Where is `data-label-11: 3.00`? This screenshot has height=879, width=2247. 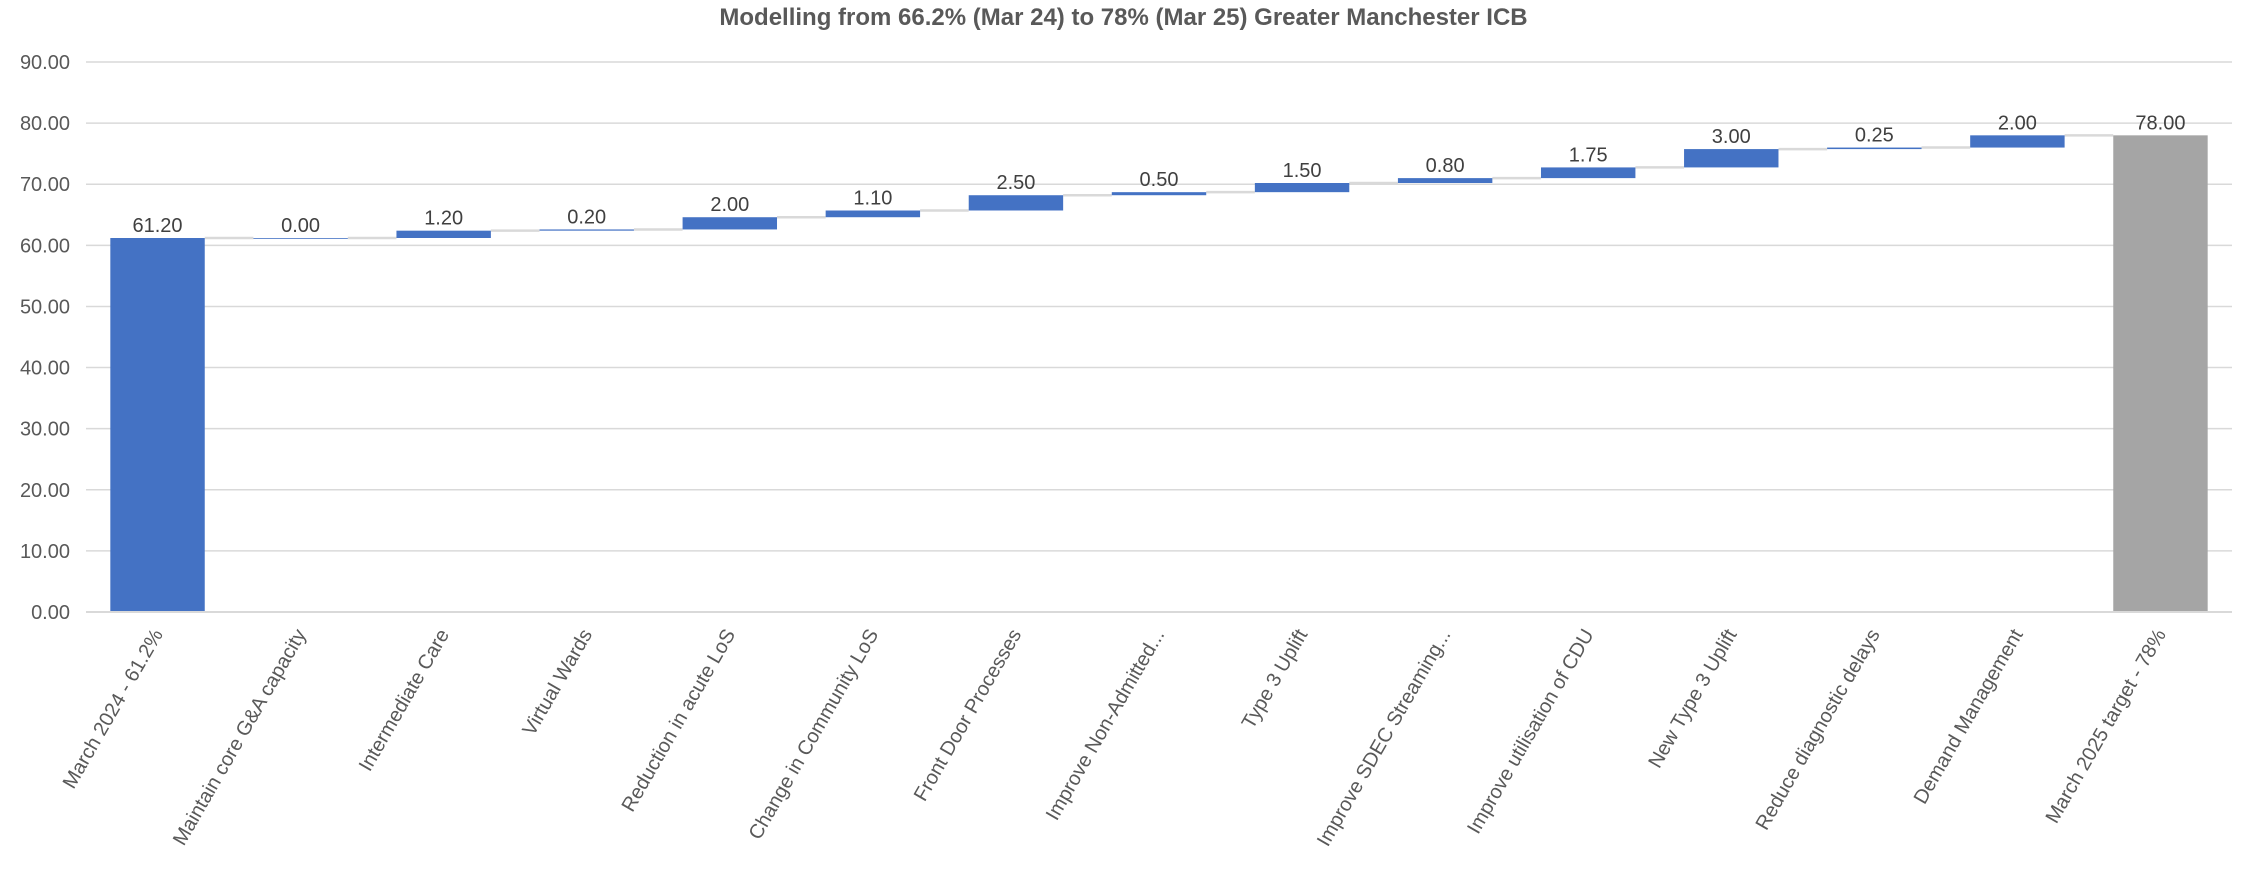
data-label-11: 3.00 is located at coordinates (1731, 137).